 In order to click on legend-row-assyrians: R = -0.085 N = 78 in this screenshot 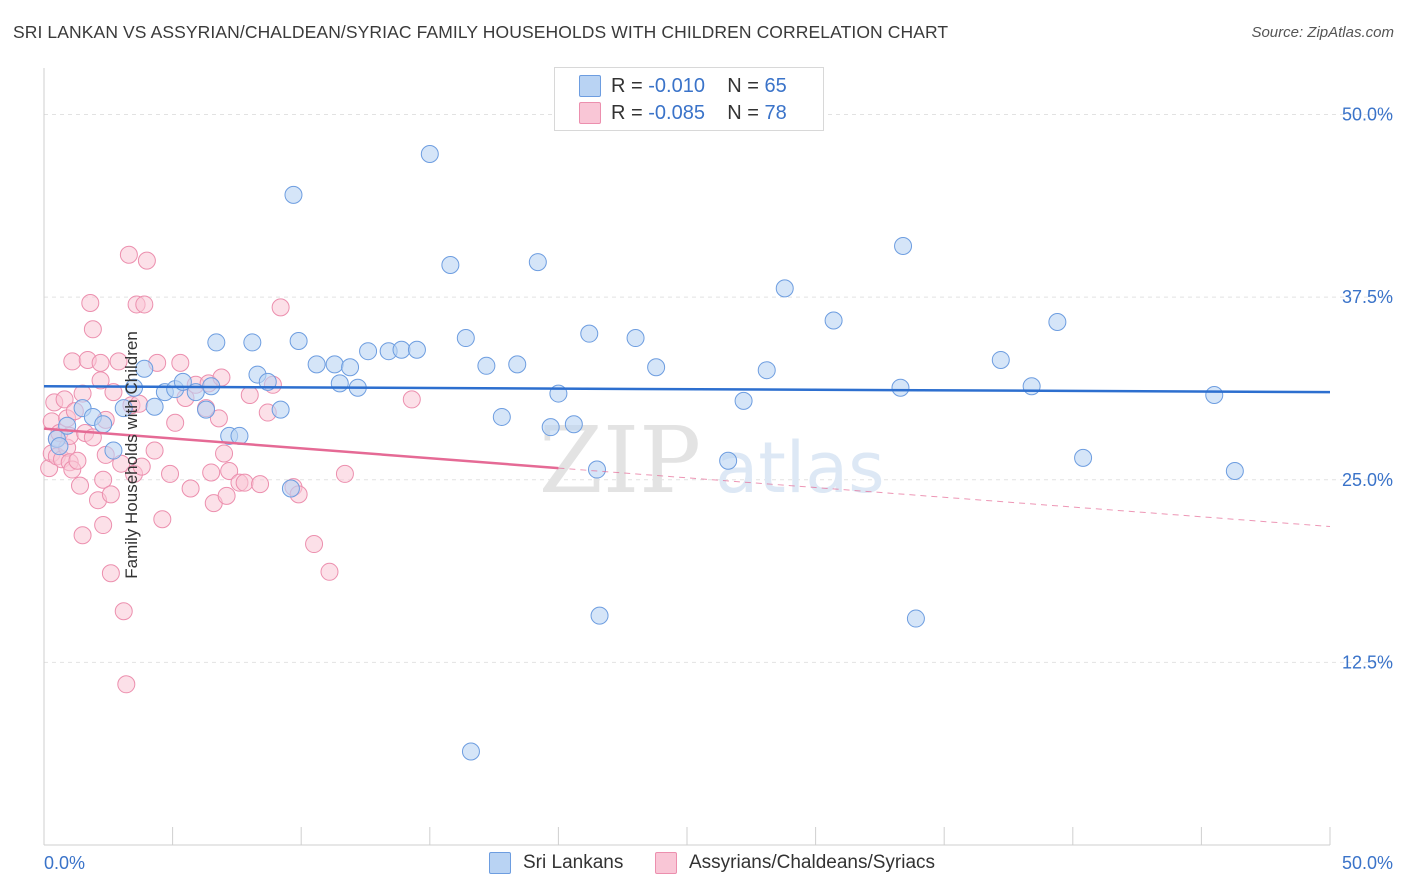, I will do `click(683, 113)`.